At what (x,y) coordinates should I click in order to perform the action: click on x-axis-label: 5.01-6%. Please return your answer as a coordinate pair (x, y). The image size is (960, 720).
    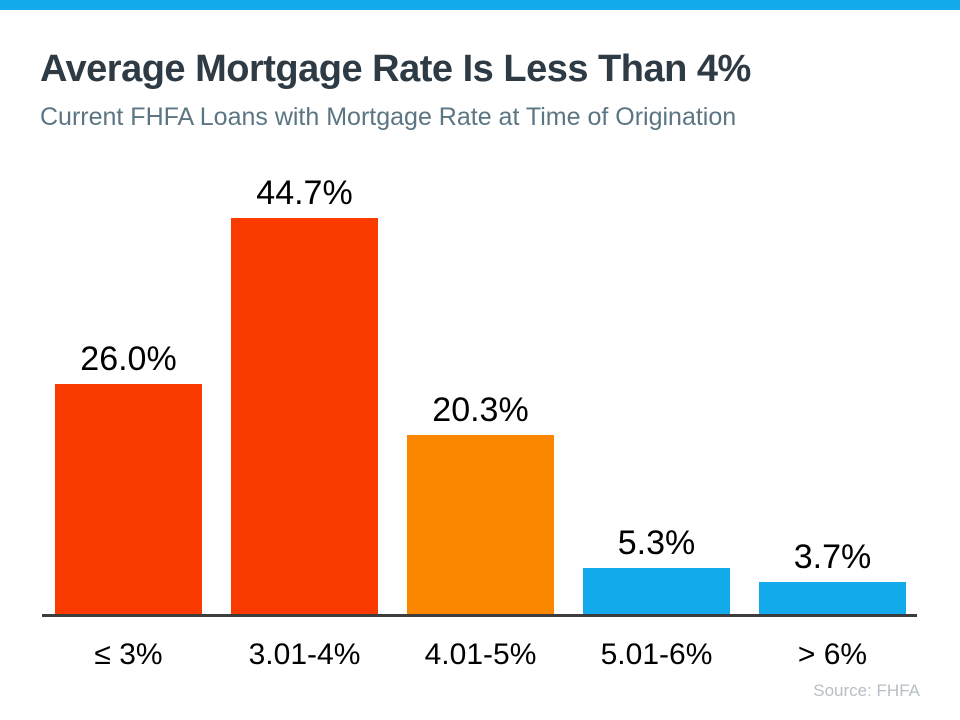
    Looking at the image, I should click on (656, 654).